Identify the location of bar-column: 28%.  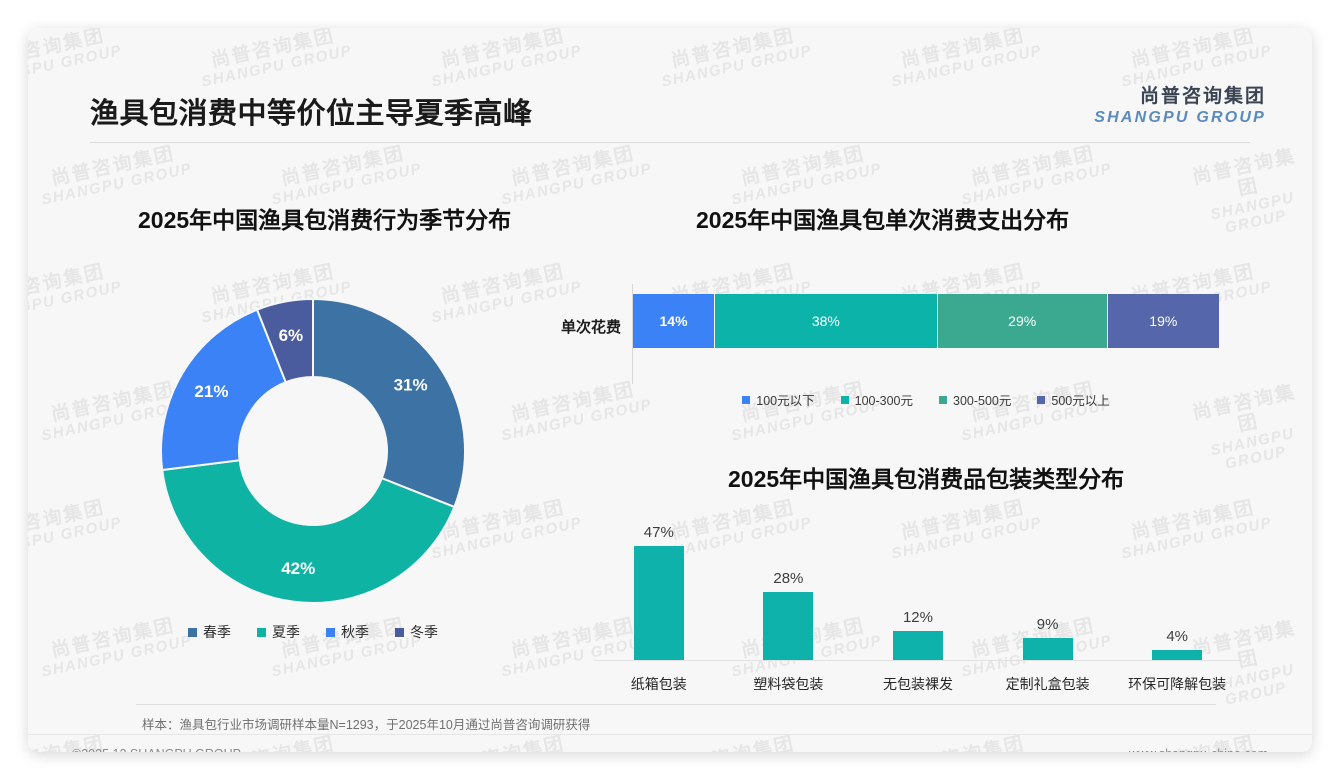
(789, 584).